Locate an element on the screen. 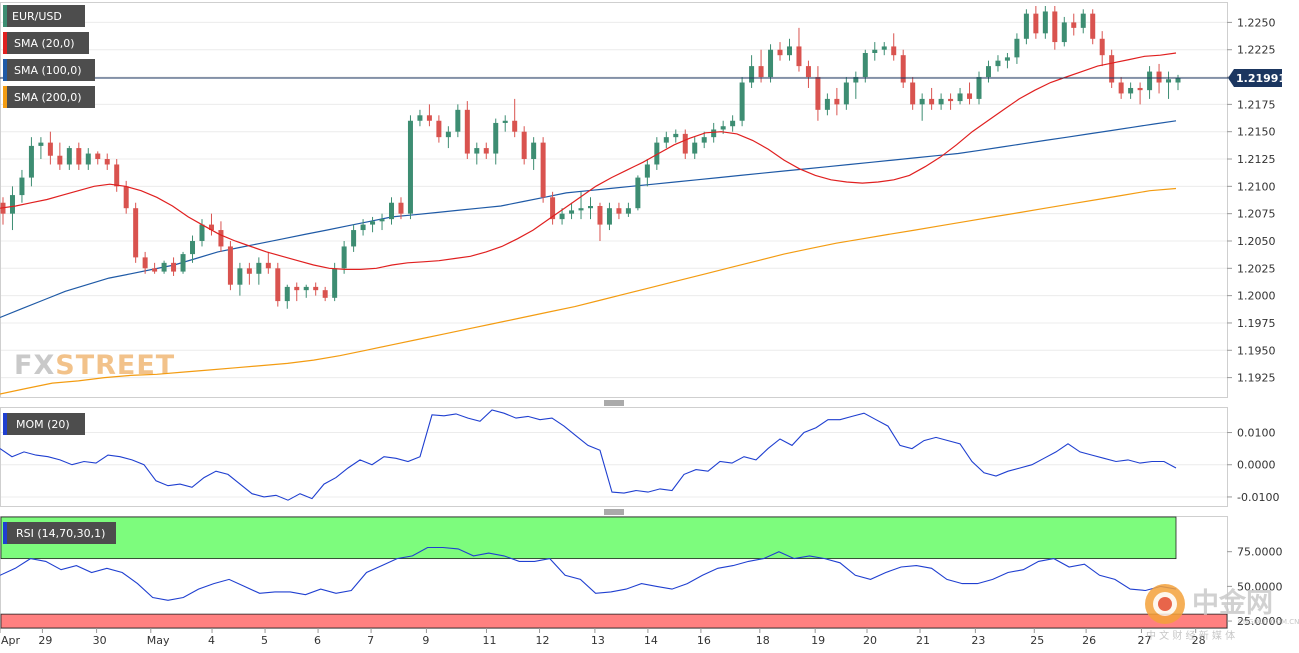 The image size is (1299, 653). x-tick-label: 29 is located at coordinates (45, 640).